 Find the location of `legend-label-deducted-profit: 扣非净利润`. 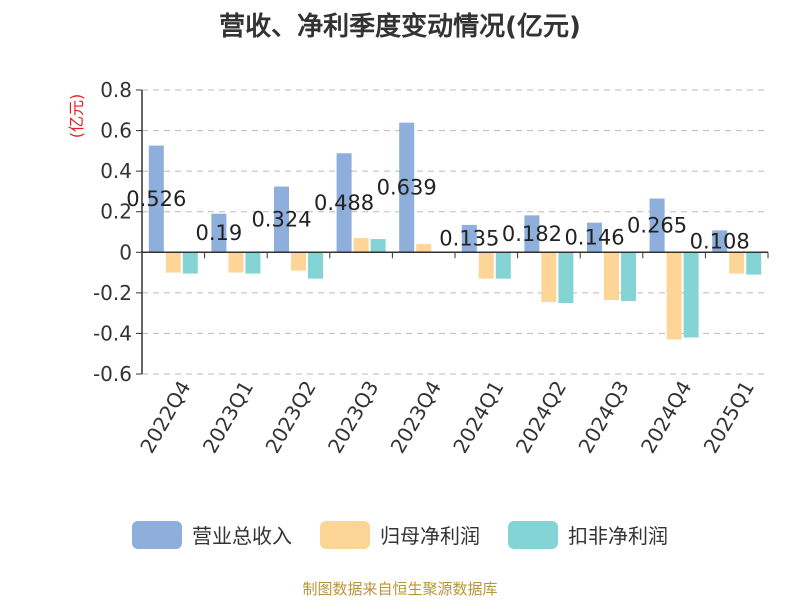

legend-label-deducted-profit: 扣非净利润 is located at coordinates (618, 536).